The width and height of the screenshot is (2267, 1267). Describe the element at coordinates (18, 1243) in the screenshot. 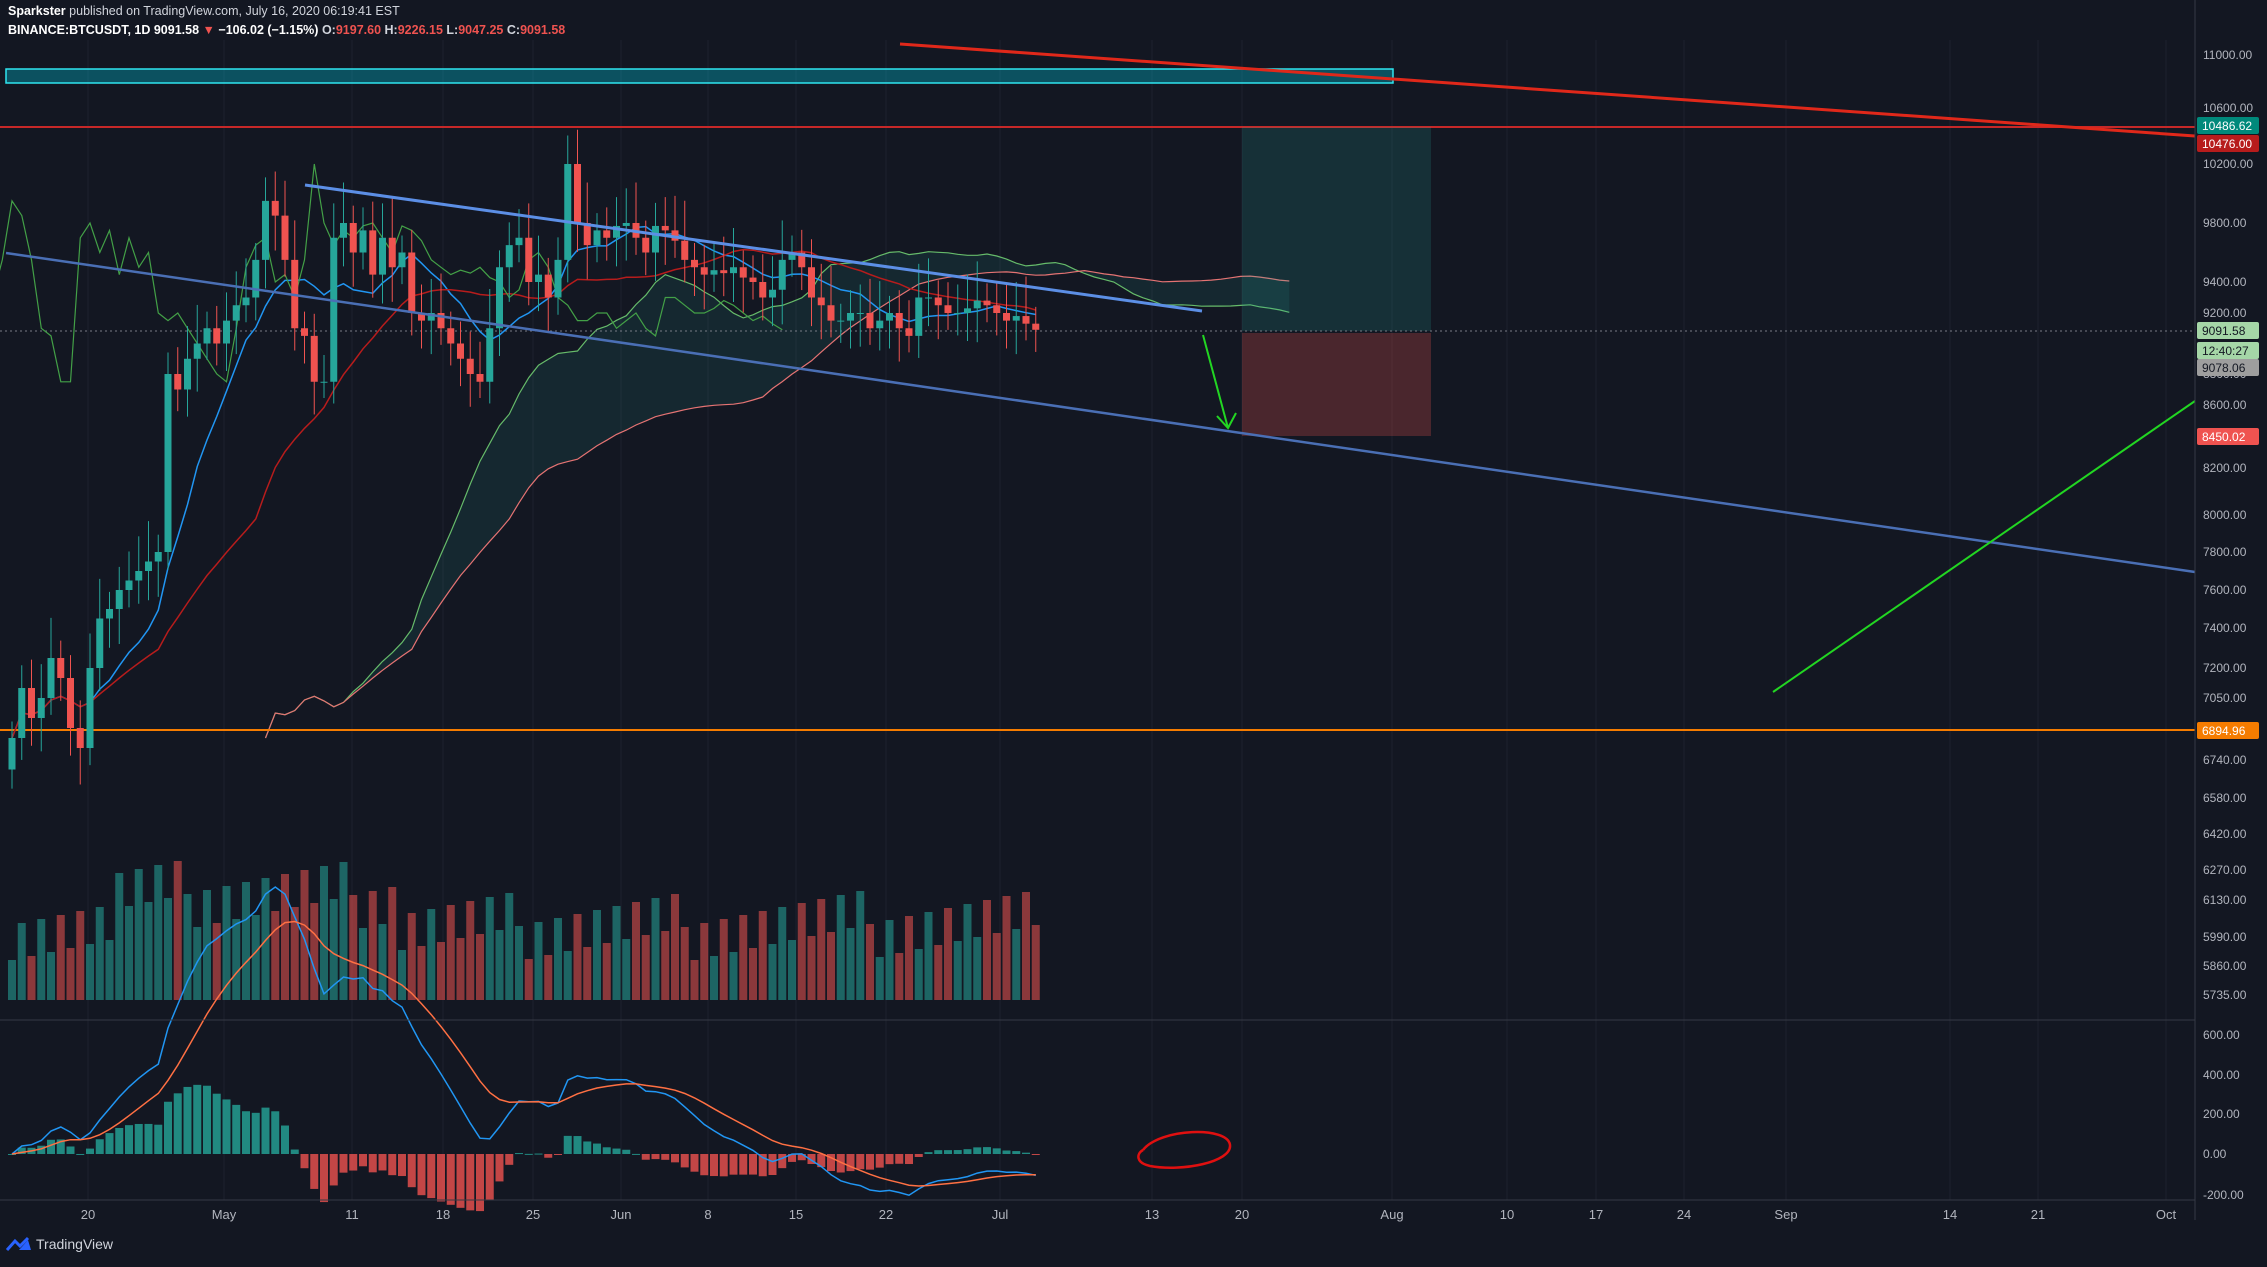

I see `tradingview-logo-icon` at that location.